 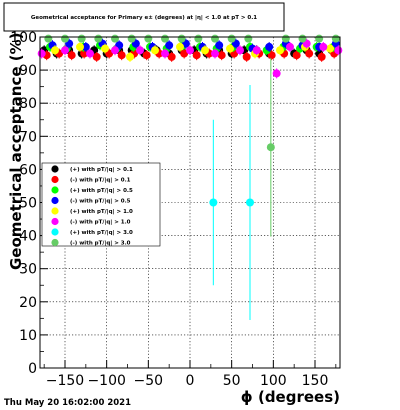 I want to click on y-axis-title: Geometrical acceptance (%), so click(x=16, y=152).